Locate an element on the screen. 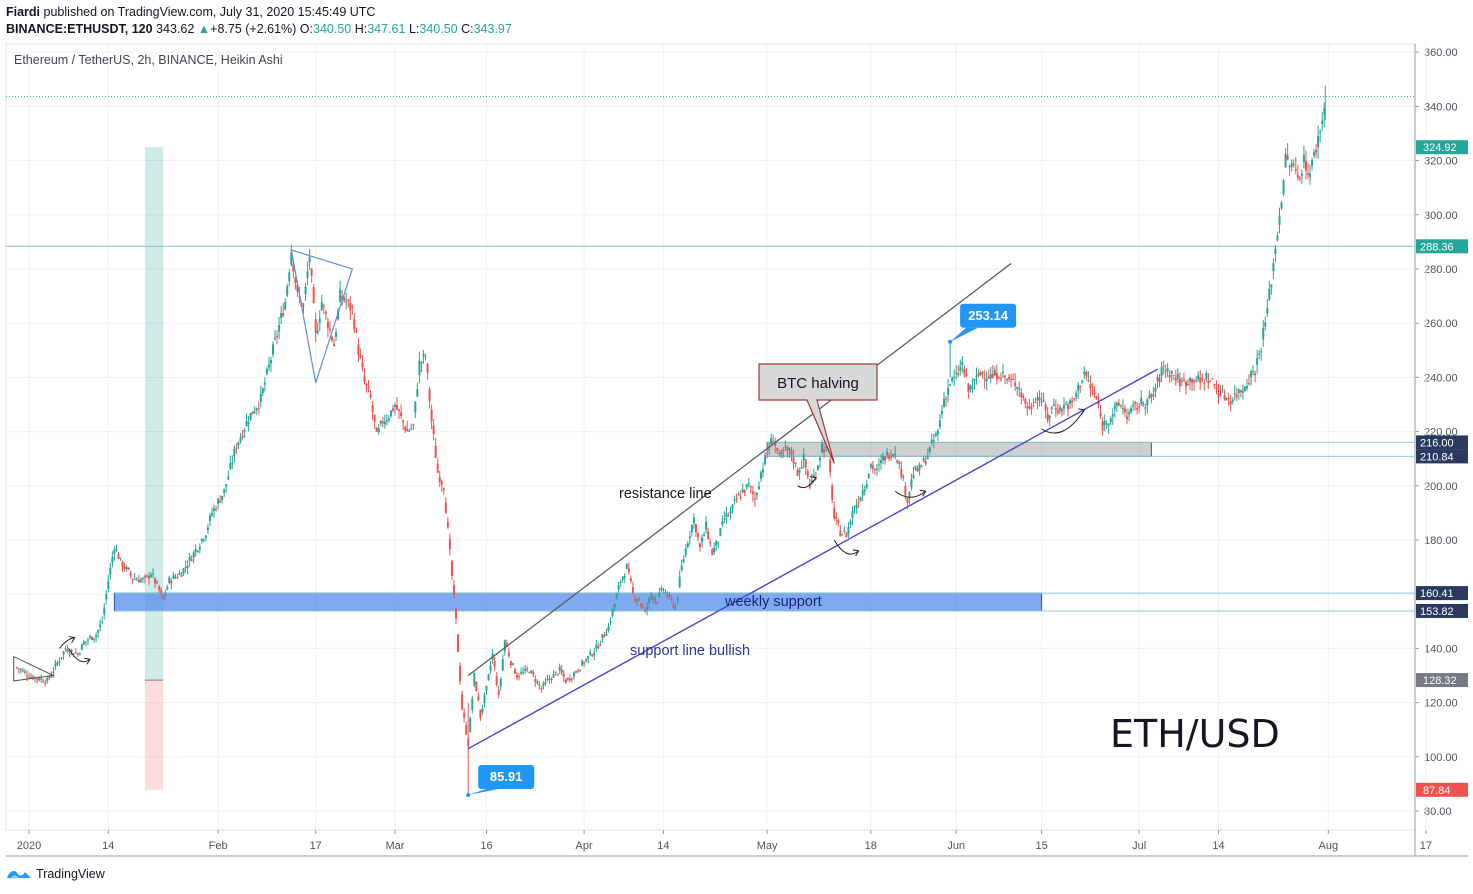 This screenshot has width=1473, height=894. arc-arrow-3-head is located at coordinates (813, 479).